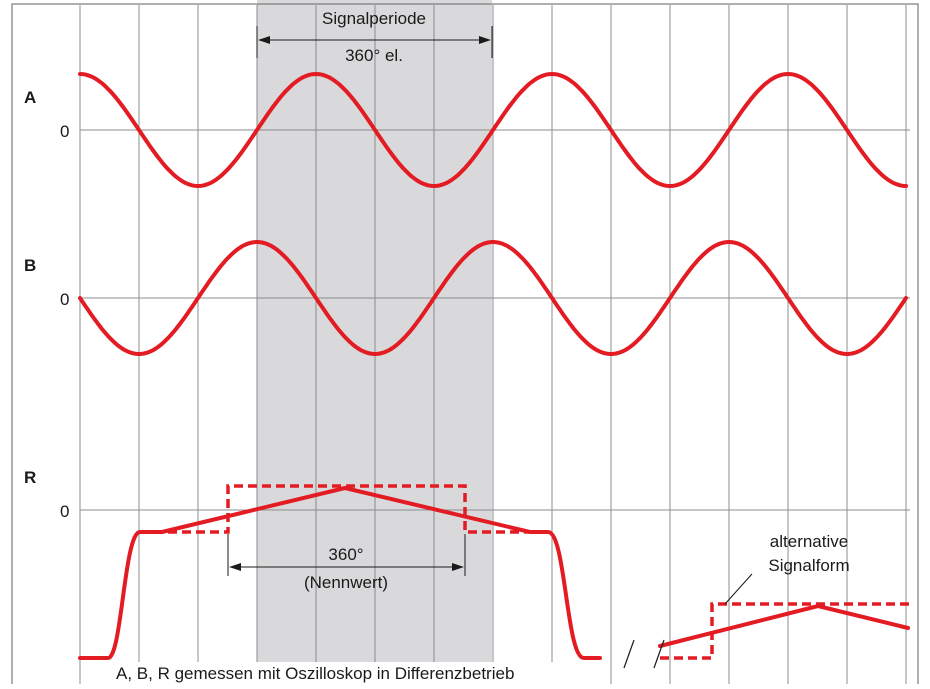  I want to click on axis-break-icon, so click(644, 654).